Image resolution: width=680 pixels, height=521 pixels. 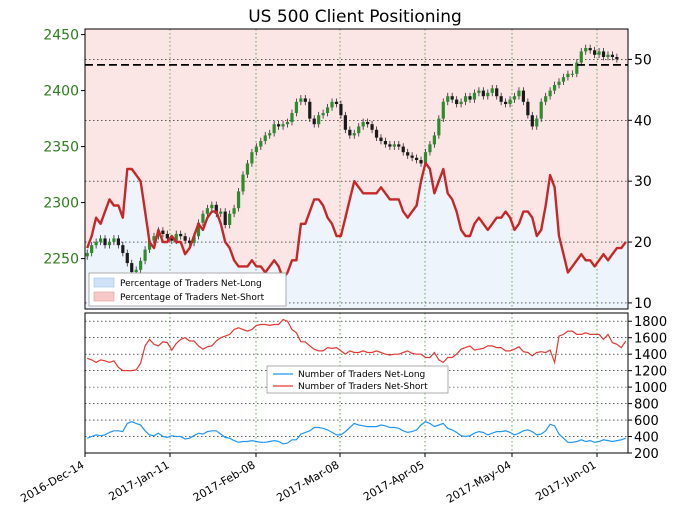 What do you see at coordinates (363, 387) in the screenshot?
I see `legend-label-count-net-short: Number of Traders Net-Short` at bounding box center [363, 387].